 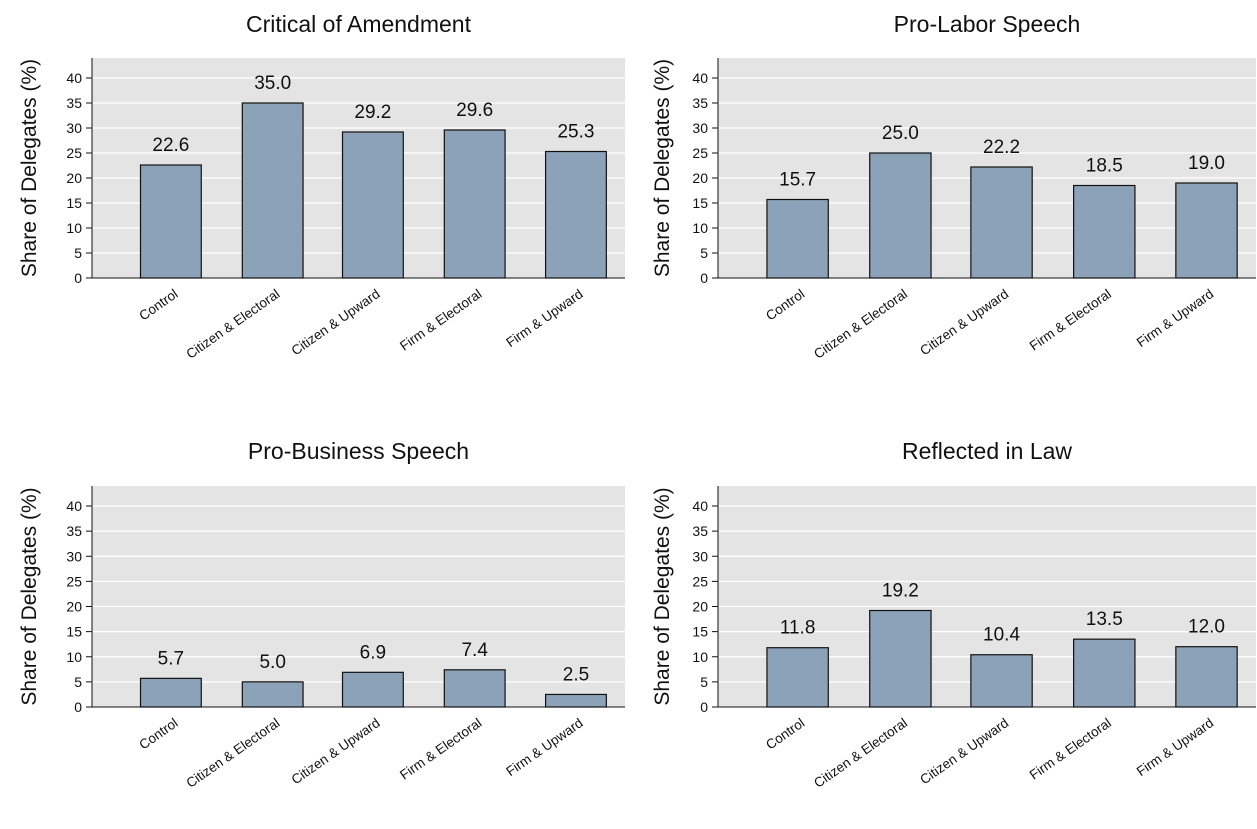 What do you see at coordinates (372, 112) in the screenshot?
I see `data-label: 29.2` at bounding box center [372, 112].